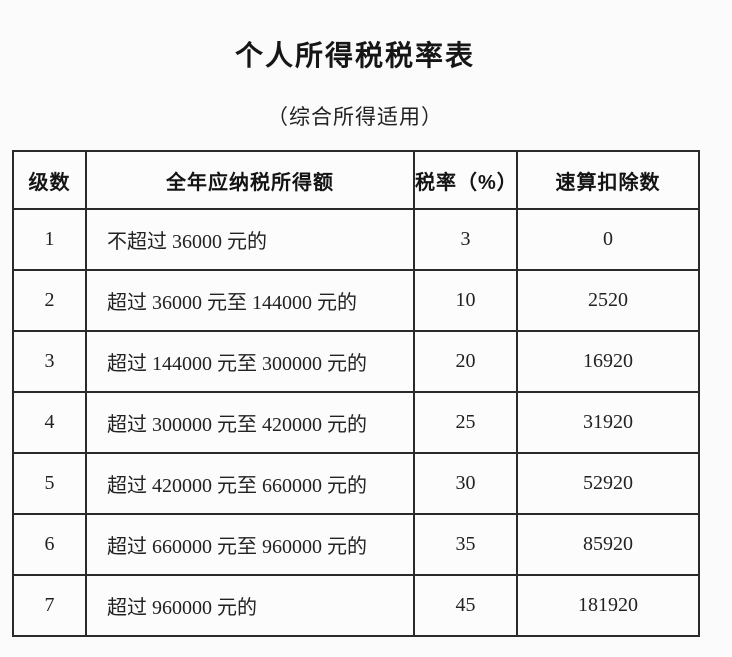 Image resolution: width=732 pixels, height=657 pixels. Describe the element at coordinates (608, 422) in the screenshot. I see `cell-deduction: 31920` at that location.